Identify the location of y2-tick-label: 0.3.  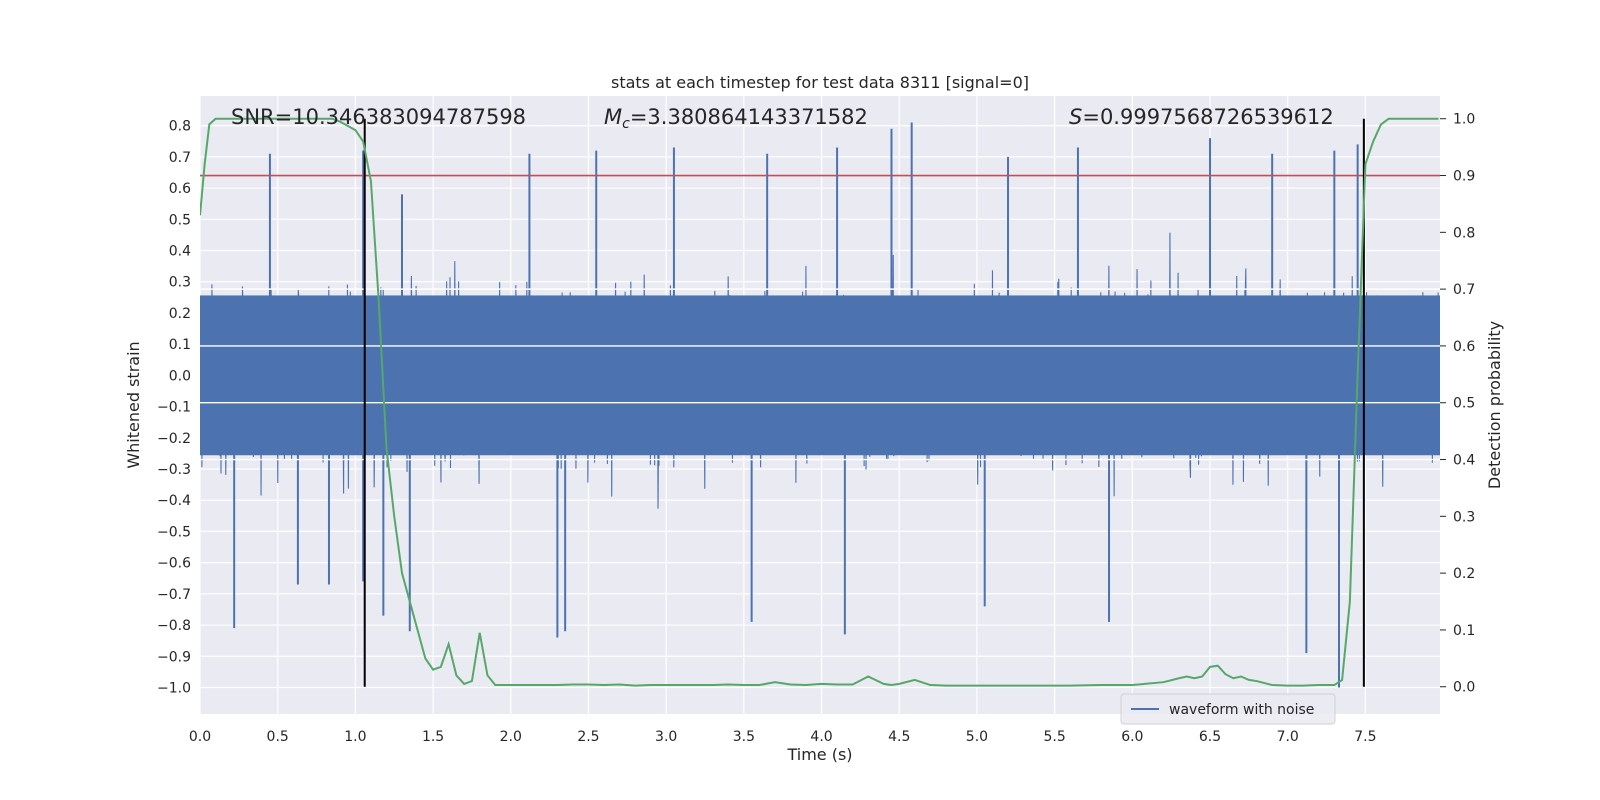
(1464, 517).